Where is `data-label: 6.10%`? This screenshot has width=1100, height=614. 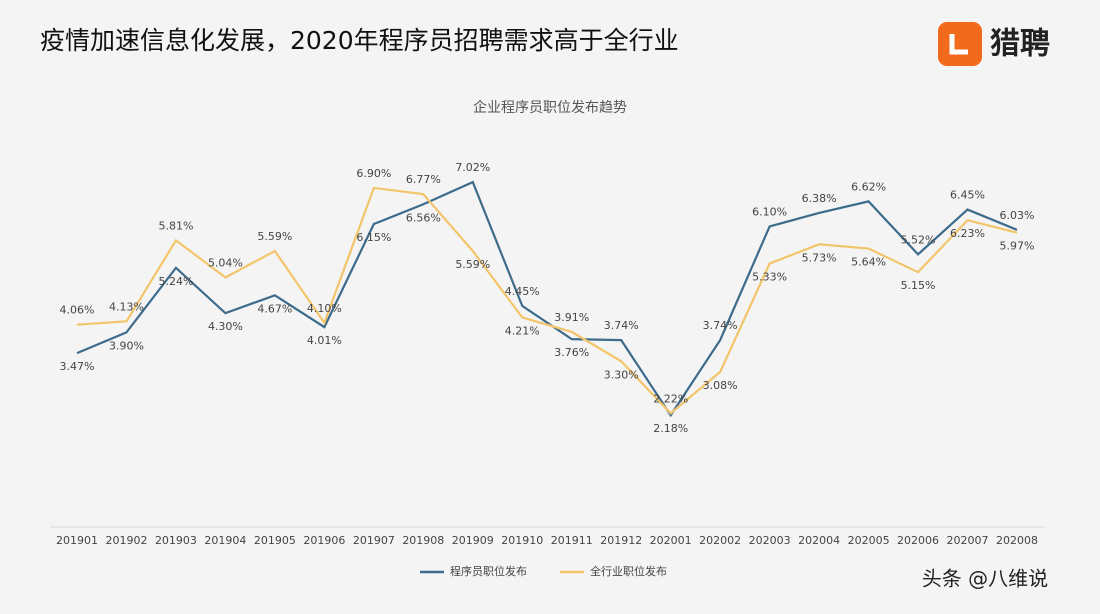
data-label: 6.10% is located at coordinates (769, 211).